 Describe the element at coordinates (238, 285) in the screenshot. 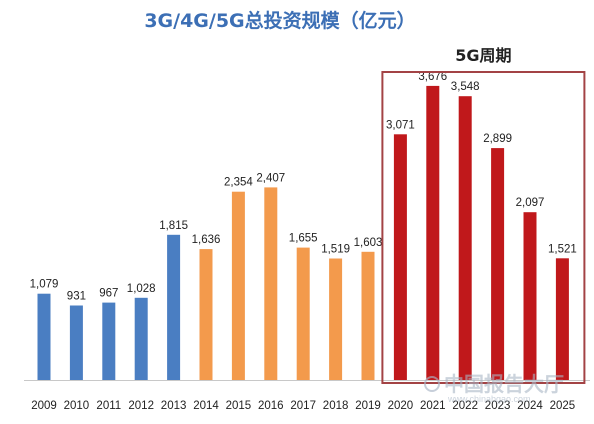

I see `bar-2015` at that location.